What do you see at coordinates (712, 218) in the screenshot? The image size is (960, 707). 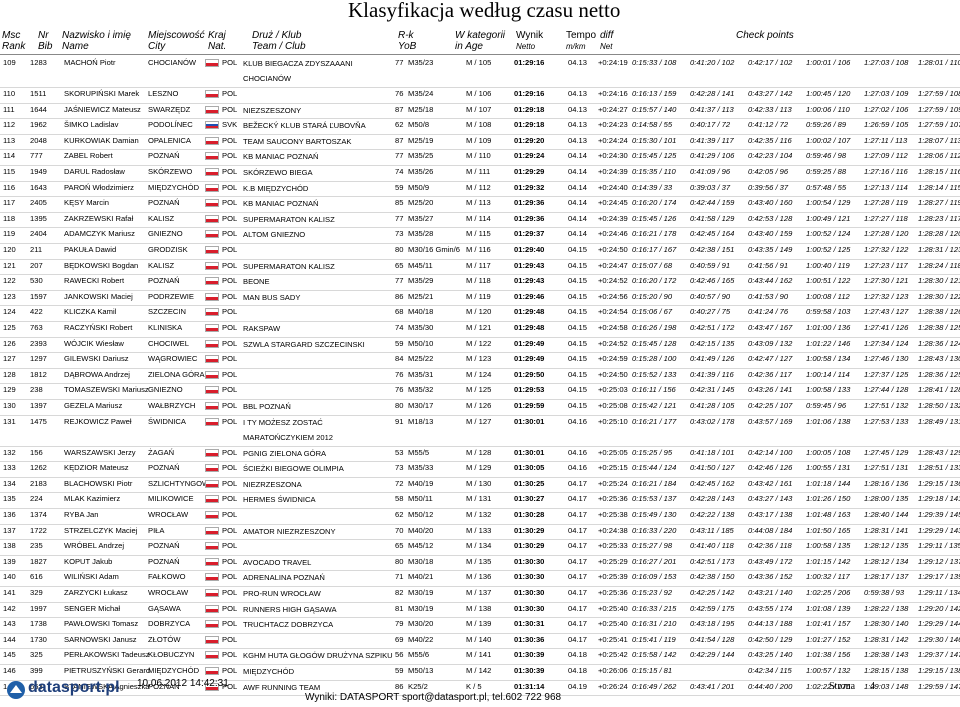 I see `checkpoint: 0:41:58 / 129` at bounding box center [712, 218].